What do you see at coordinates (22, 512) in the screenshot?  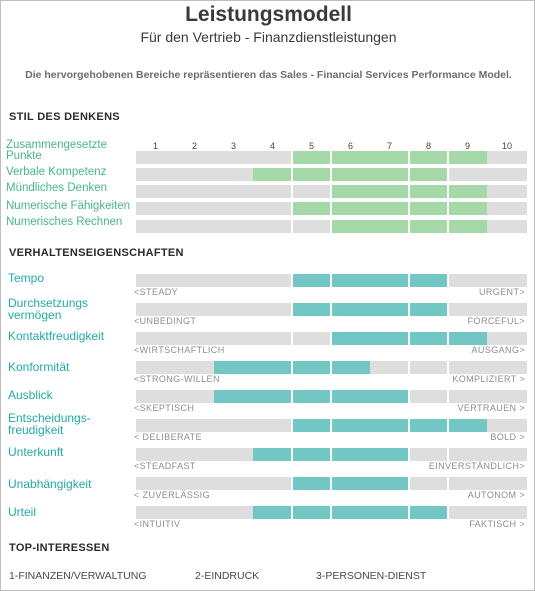 I see `behavior-row-9-label: Urteil` at bounding box center [22, 512].